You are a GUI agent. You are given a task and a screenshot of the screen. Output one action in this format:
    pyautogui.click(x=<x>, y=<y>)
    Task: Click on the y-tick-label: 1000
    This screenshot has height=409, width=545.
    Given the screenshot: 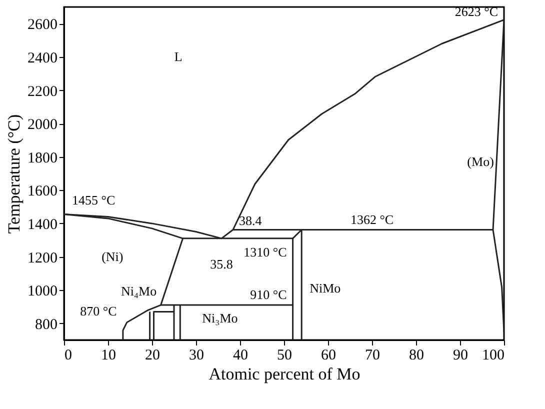 What is the action you would take?
    pyautogui.click(x=43, y=292)
    